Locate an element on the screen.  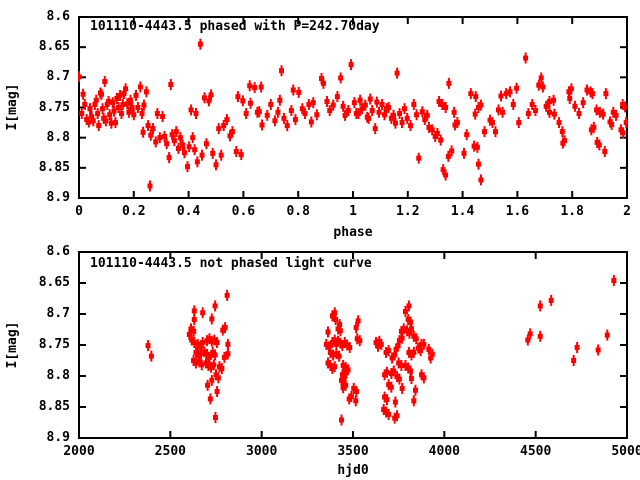
x-tick-label: 4500 is located at coordinates (536, 451).